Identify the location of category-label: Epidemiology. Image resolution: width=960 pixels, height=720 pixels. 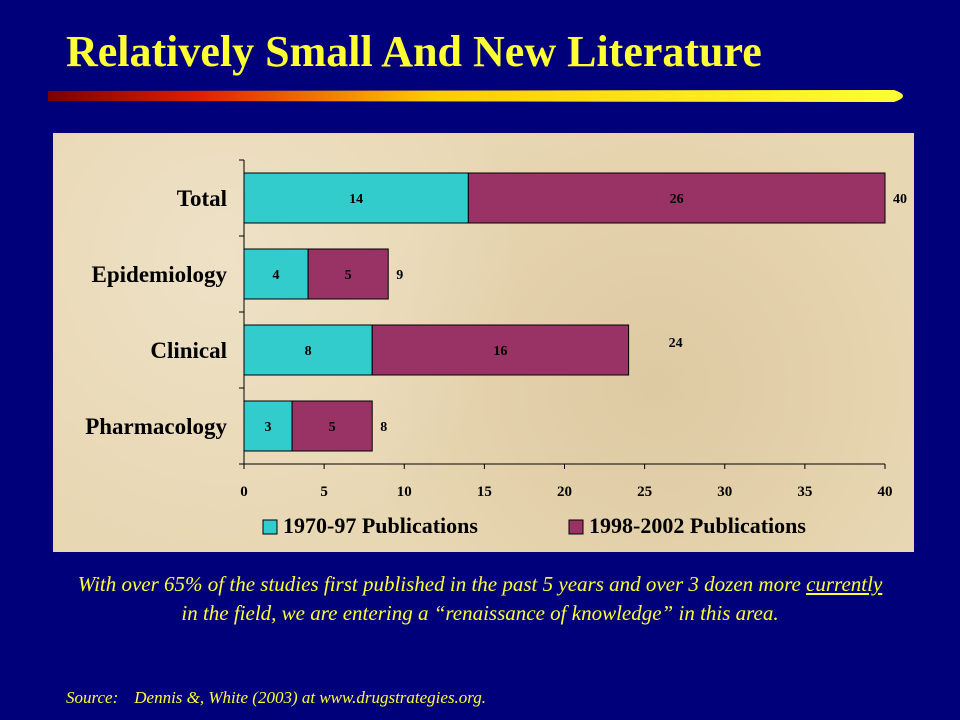
(160, 274).